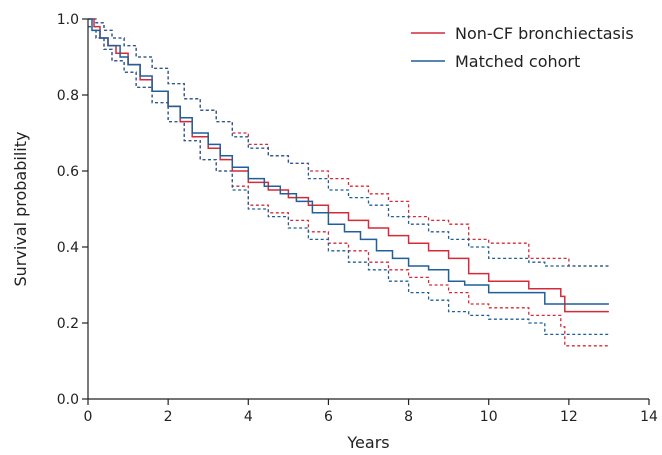 The image size is (662, 455). What do you see at coordinates (68, 172) in the screenshot?
I see `y-tick-label: 0.6` at bounding box center [68, 172].